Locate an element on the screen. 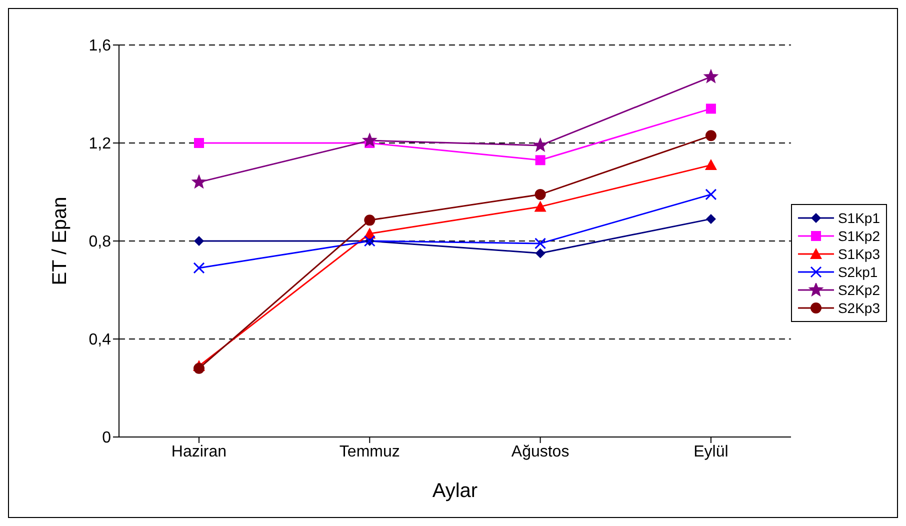  y-tick-label: 0 is located at coordinates (107, 438).